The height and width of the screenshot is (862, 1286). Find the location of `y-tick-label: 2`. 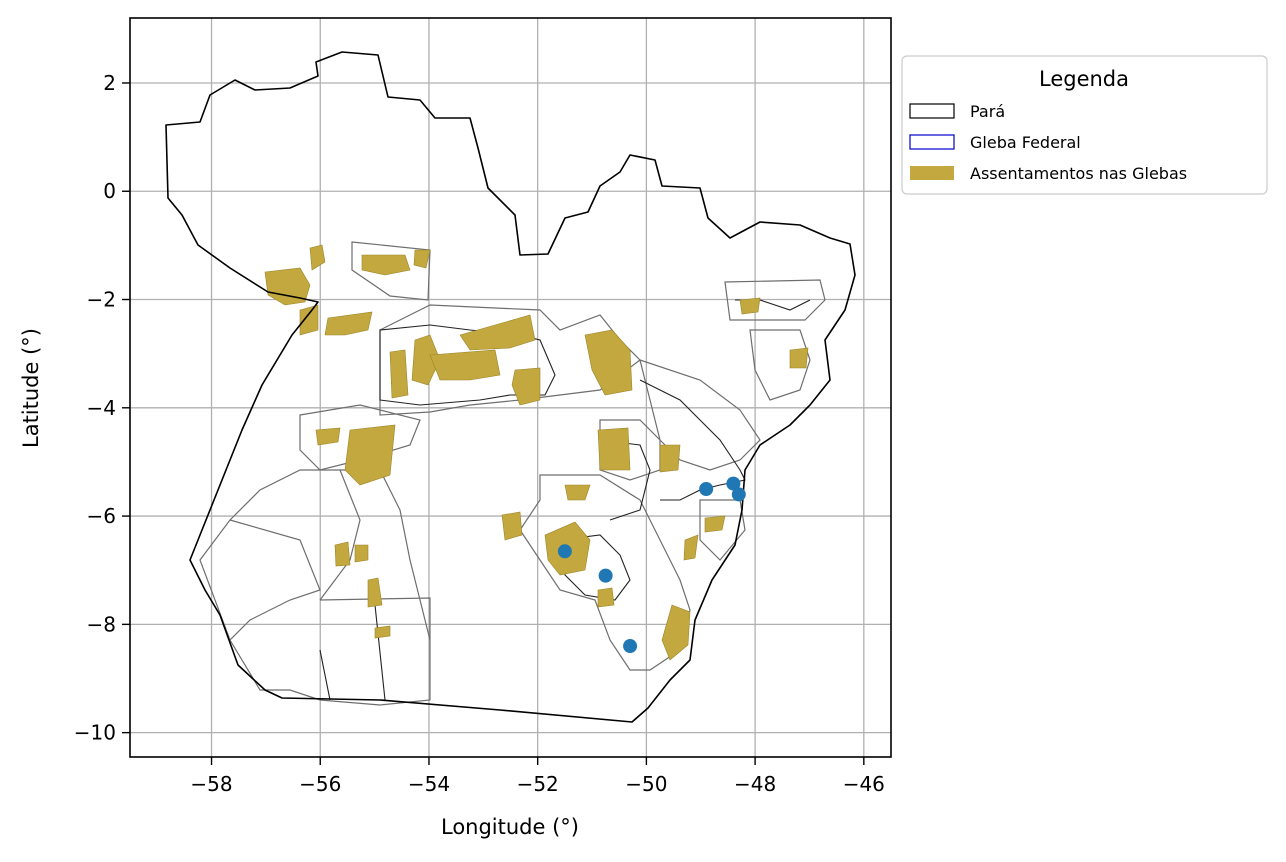

y-tick-label: 2 is located at coordinates (109, 83).